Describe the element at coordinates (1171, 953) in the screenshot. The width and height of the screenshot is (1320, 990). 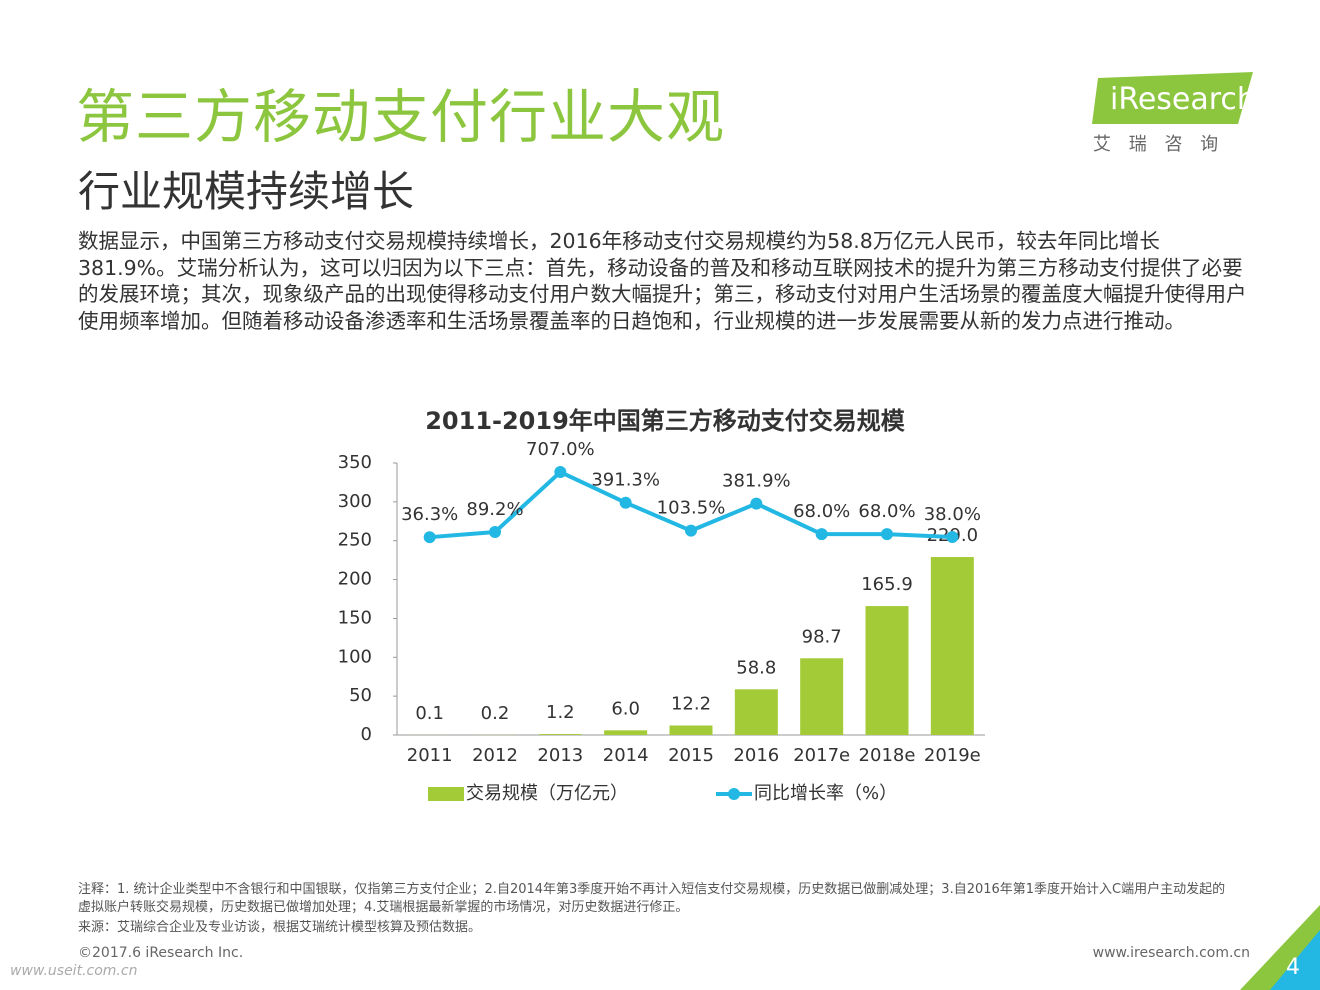
I see `website: www.iresearch.com.cn` at that location.